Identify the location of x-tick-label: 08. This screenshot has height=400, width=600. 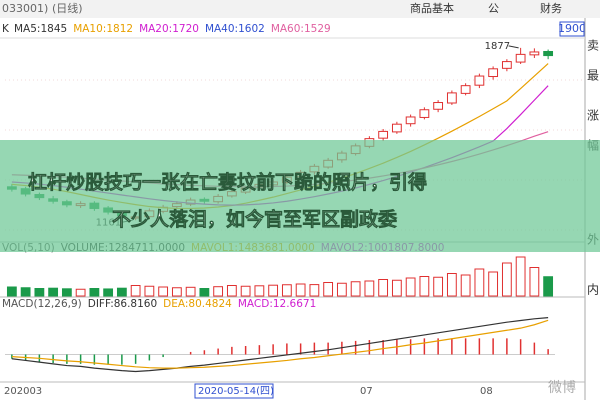
(486, 391).